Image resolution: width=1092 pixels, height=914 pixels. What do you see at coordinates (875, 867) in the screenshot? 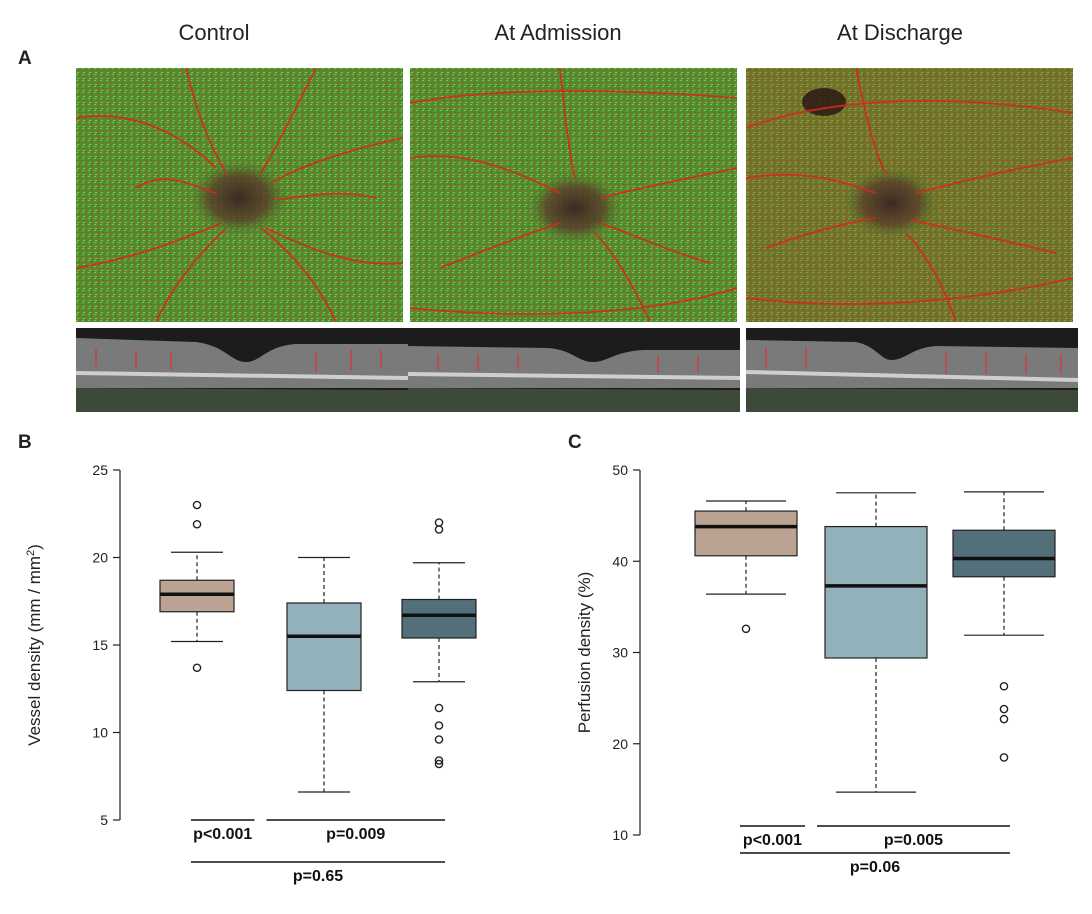
I see `comparison-label: p=0.06` at bounding box center [875, 867].